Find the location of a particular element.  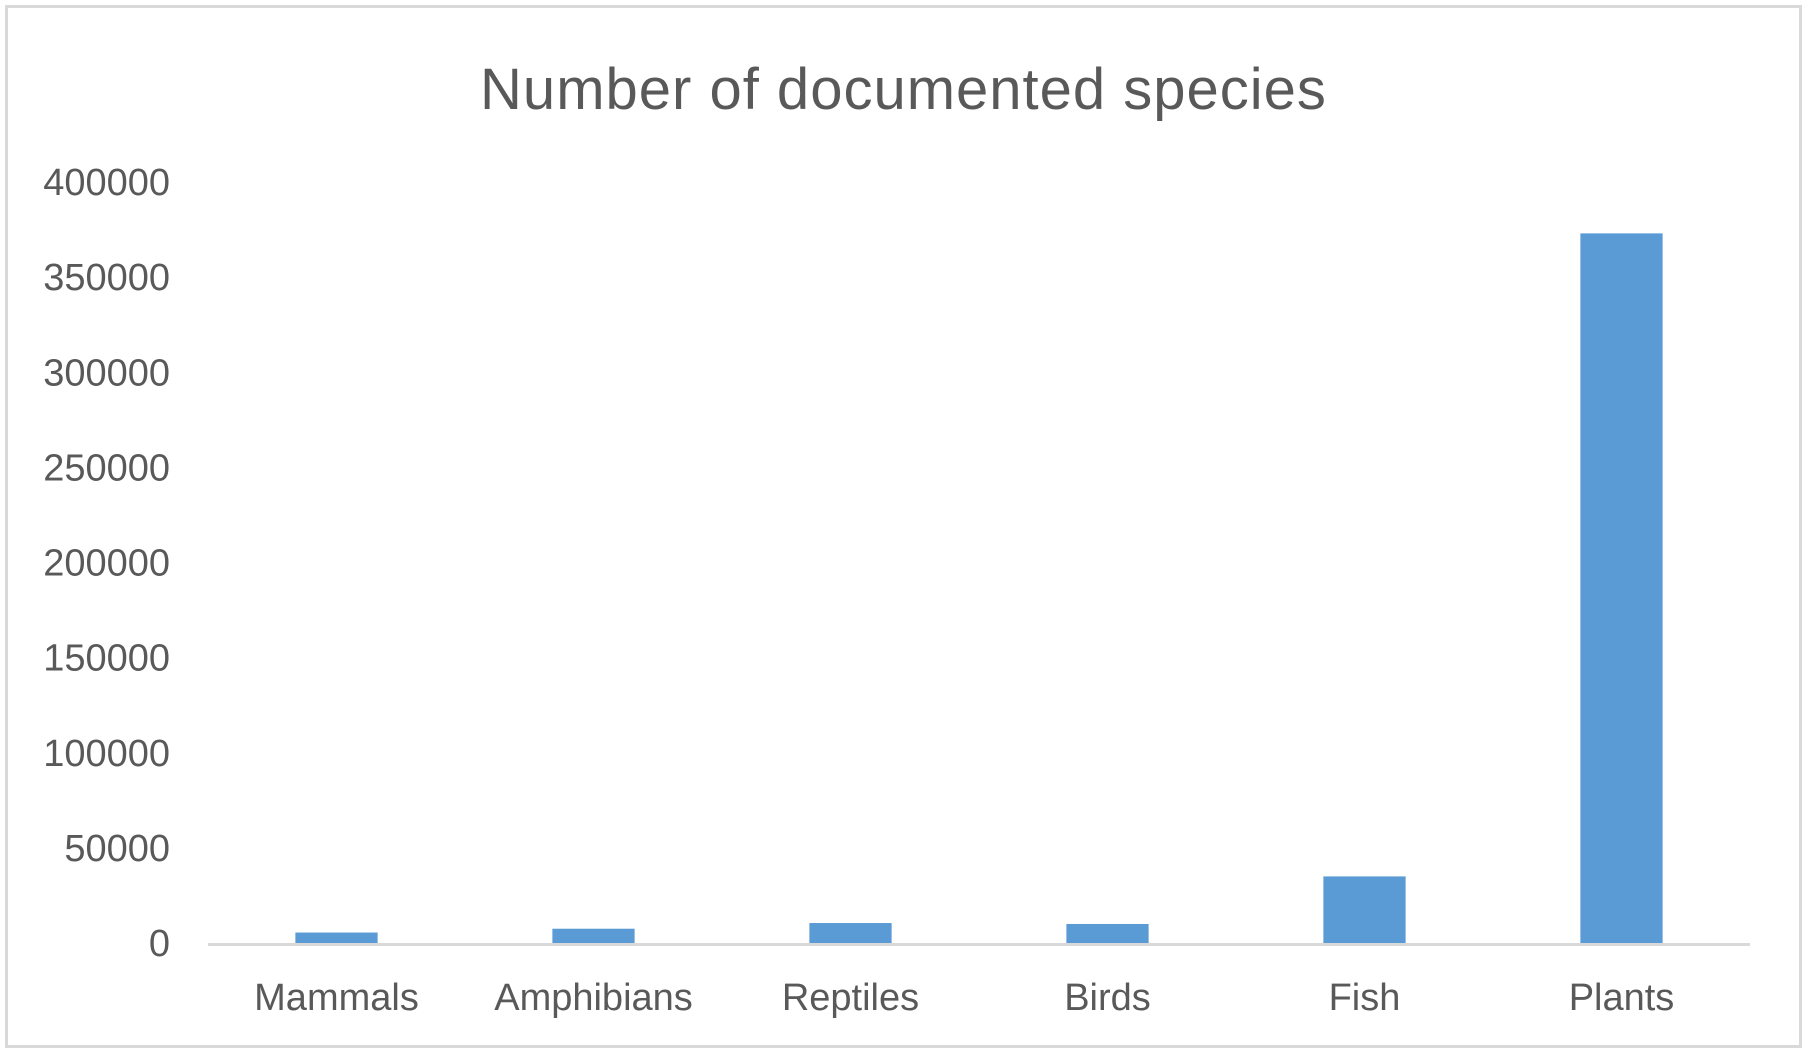

x-tick-label-reptiles: Reptiles is located at coordinates (850, 998).